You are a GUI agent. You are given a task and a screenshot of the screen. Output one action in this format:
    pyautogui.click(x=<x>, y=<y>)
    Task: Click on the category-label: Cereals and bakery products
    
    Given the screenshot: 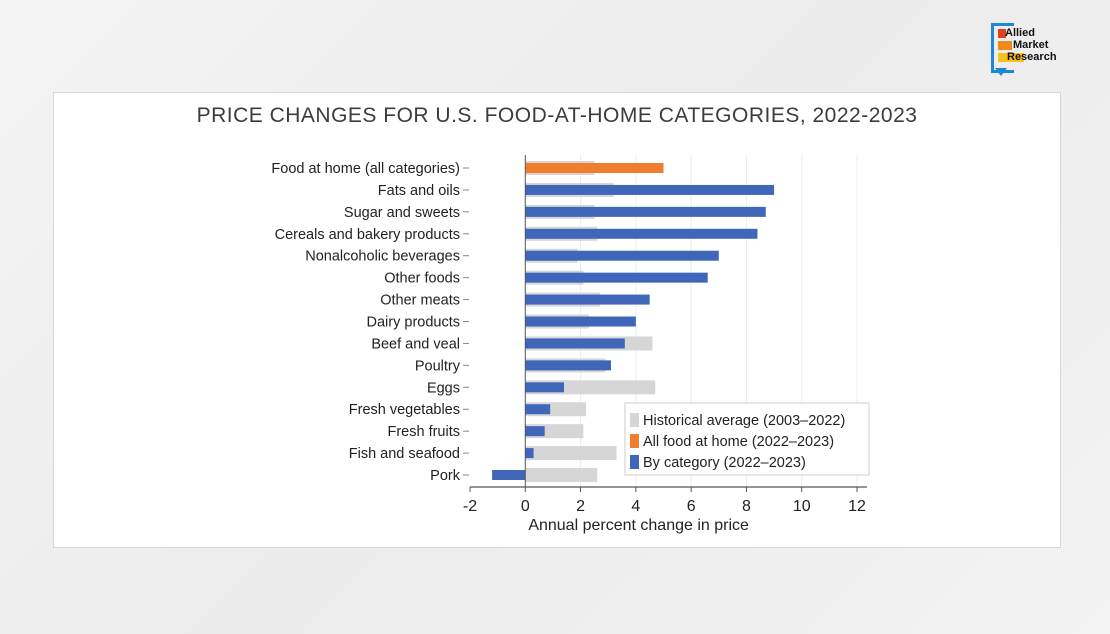 What is the action you would take?
    pyautogui.click(x=367, y=235)
    